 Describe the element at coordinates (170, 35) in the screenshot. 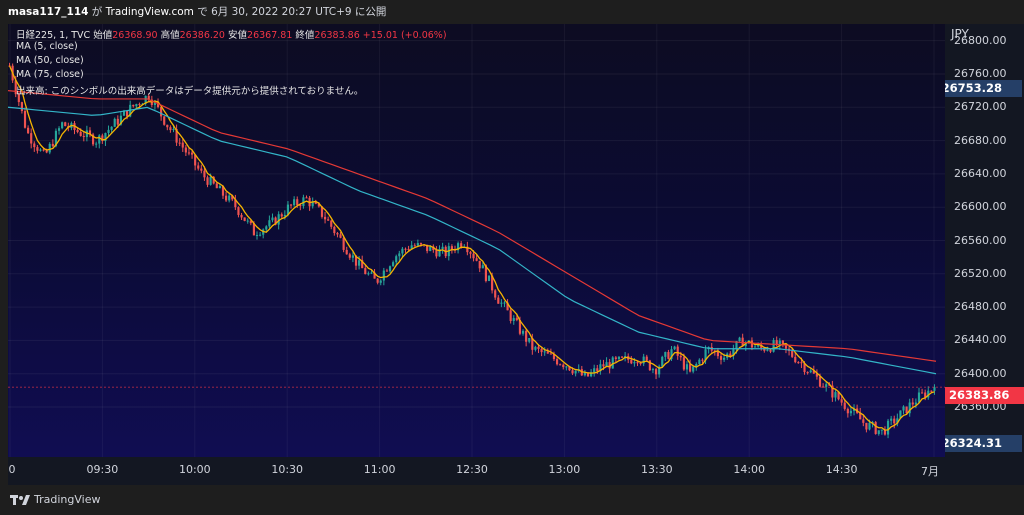

I see `high-label: 高値` at that location.